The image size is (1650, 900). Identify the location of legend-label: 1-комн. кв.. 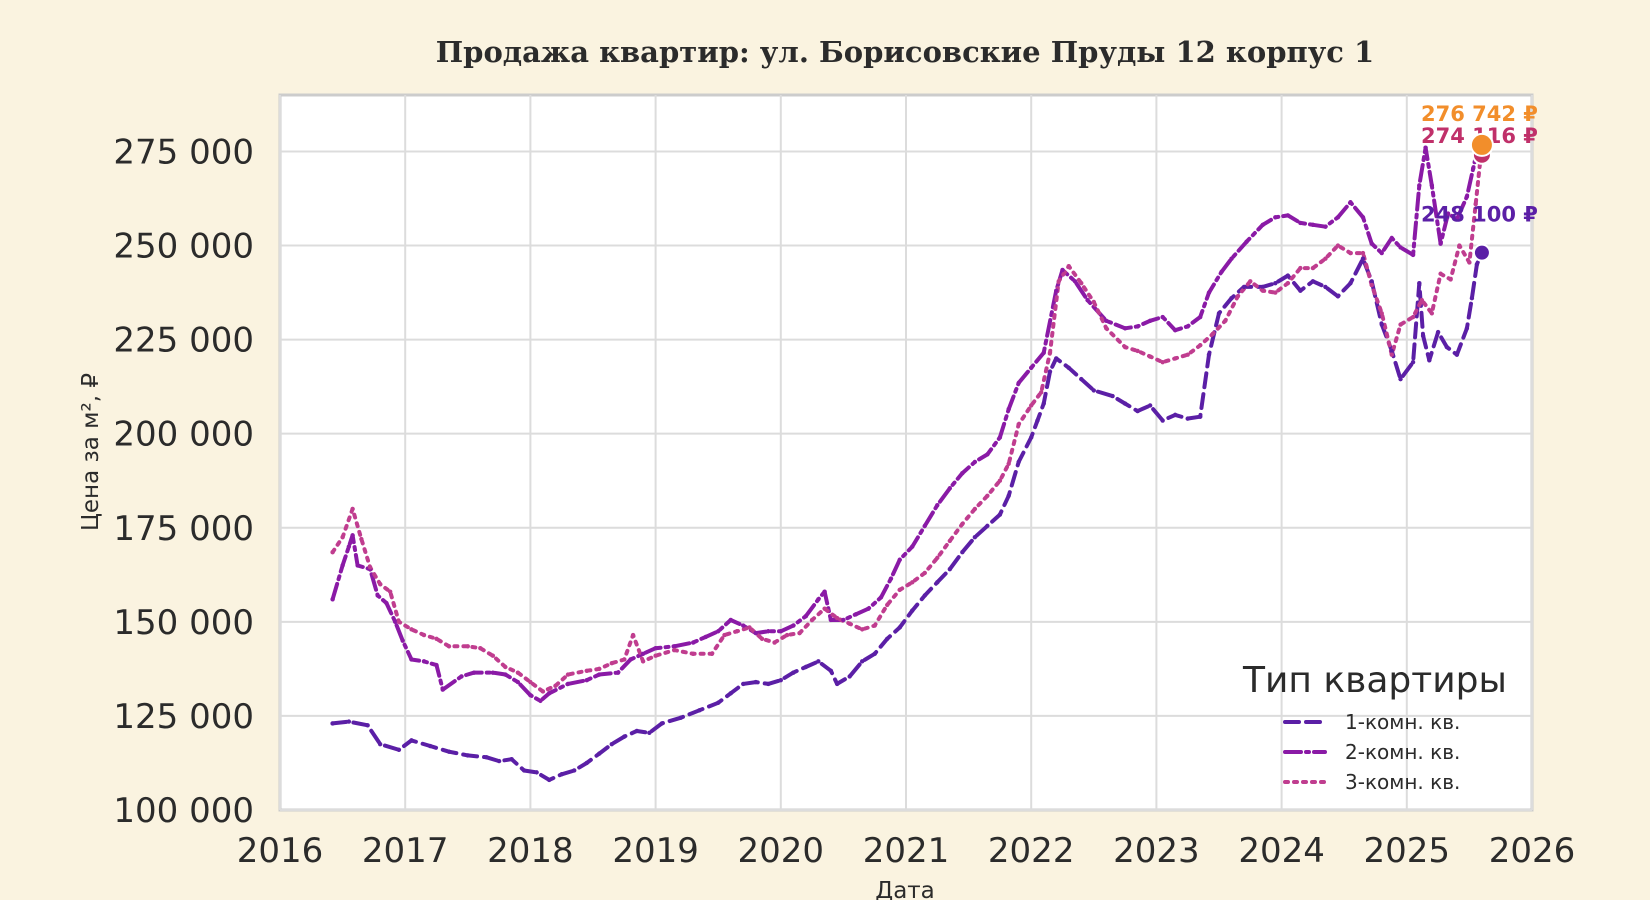
(1402, 722).